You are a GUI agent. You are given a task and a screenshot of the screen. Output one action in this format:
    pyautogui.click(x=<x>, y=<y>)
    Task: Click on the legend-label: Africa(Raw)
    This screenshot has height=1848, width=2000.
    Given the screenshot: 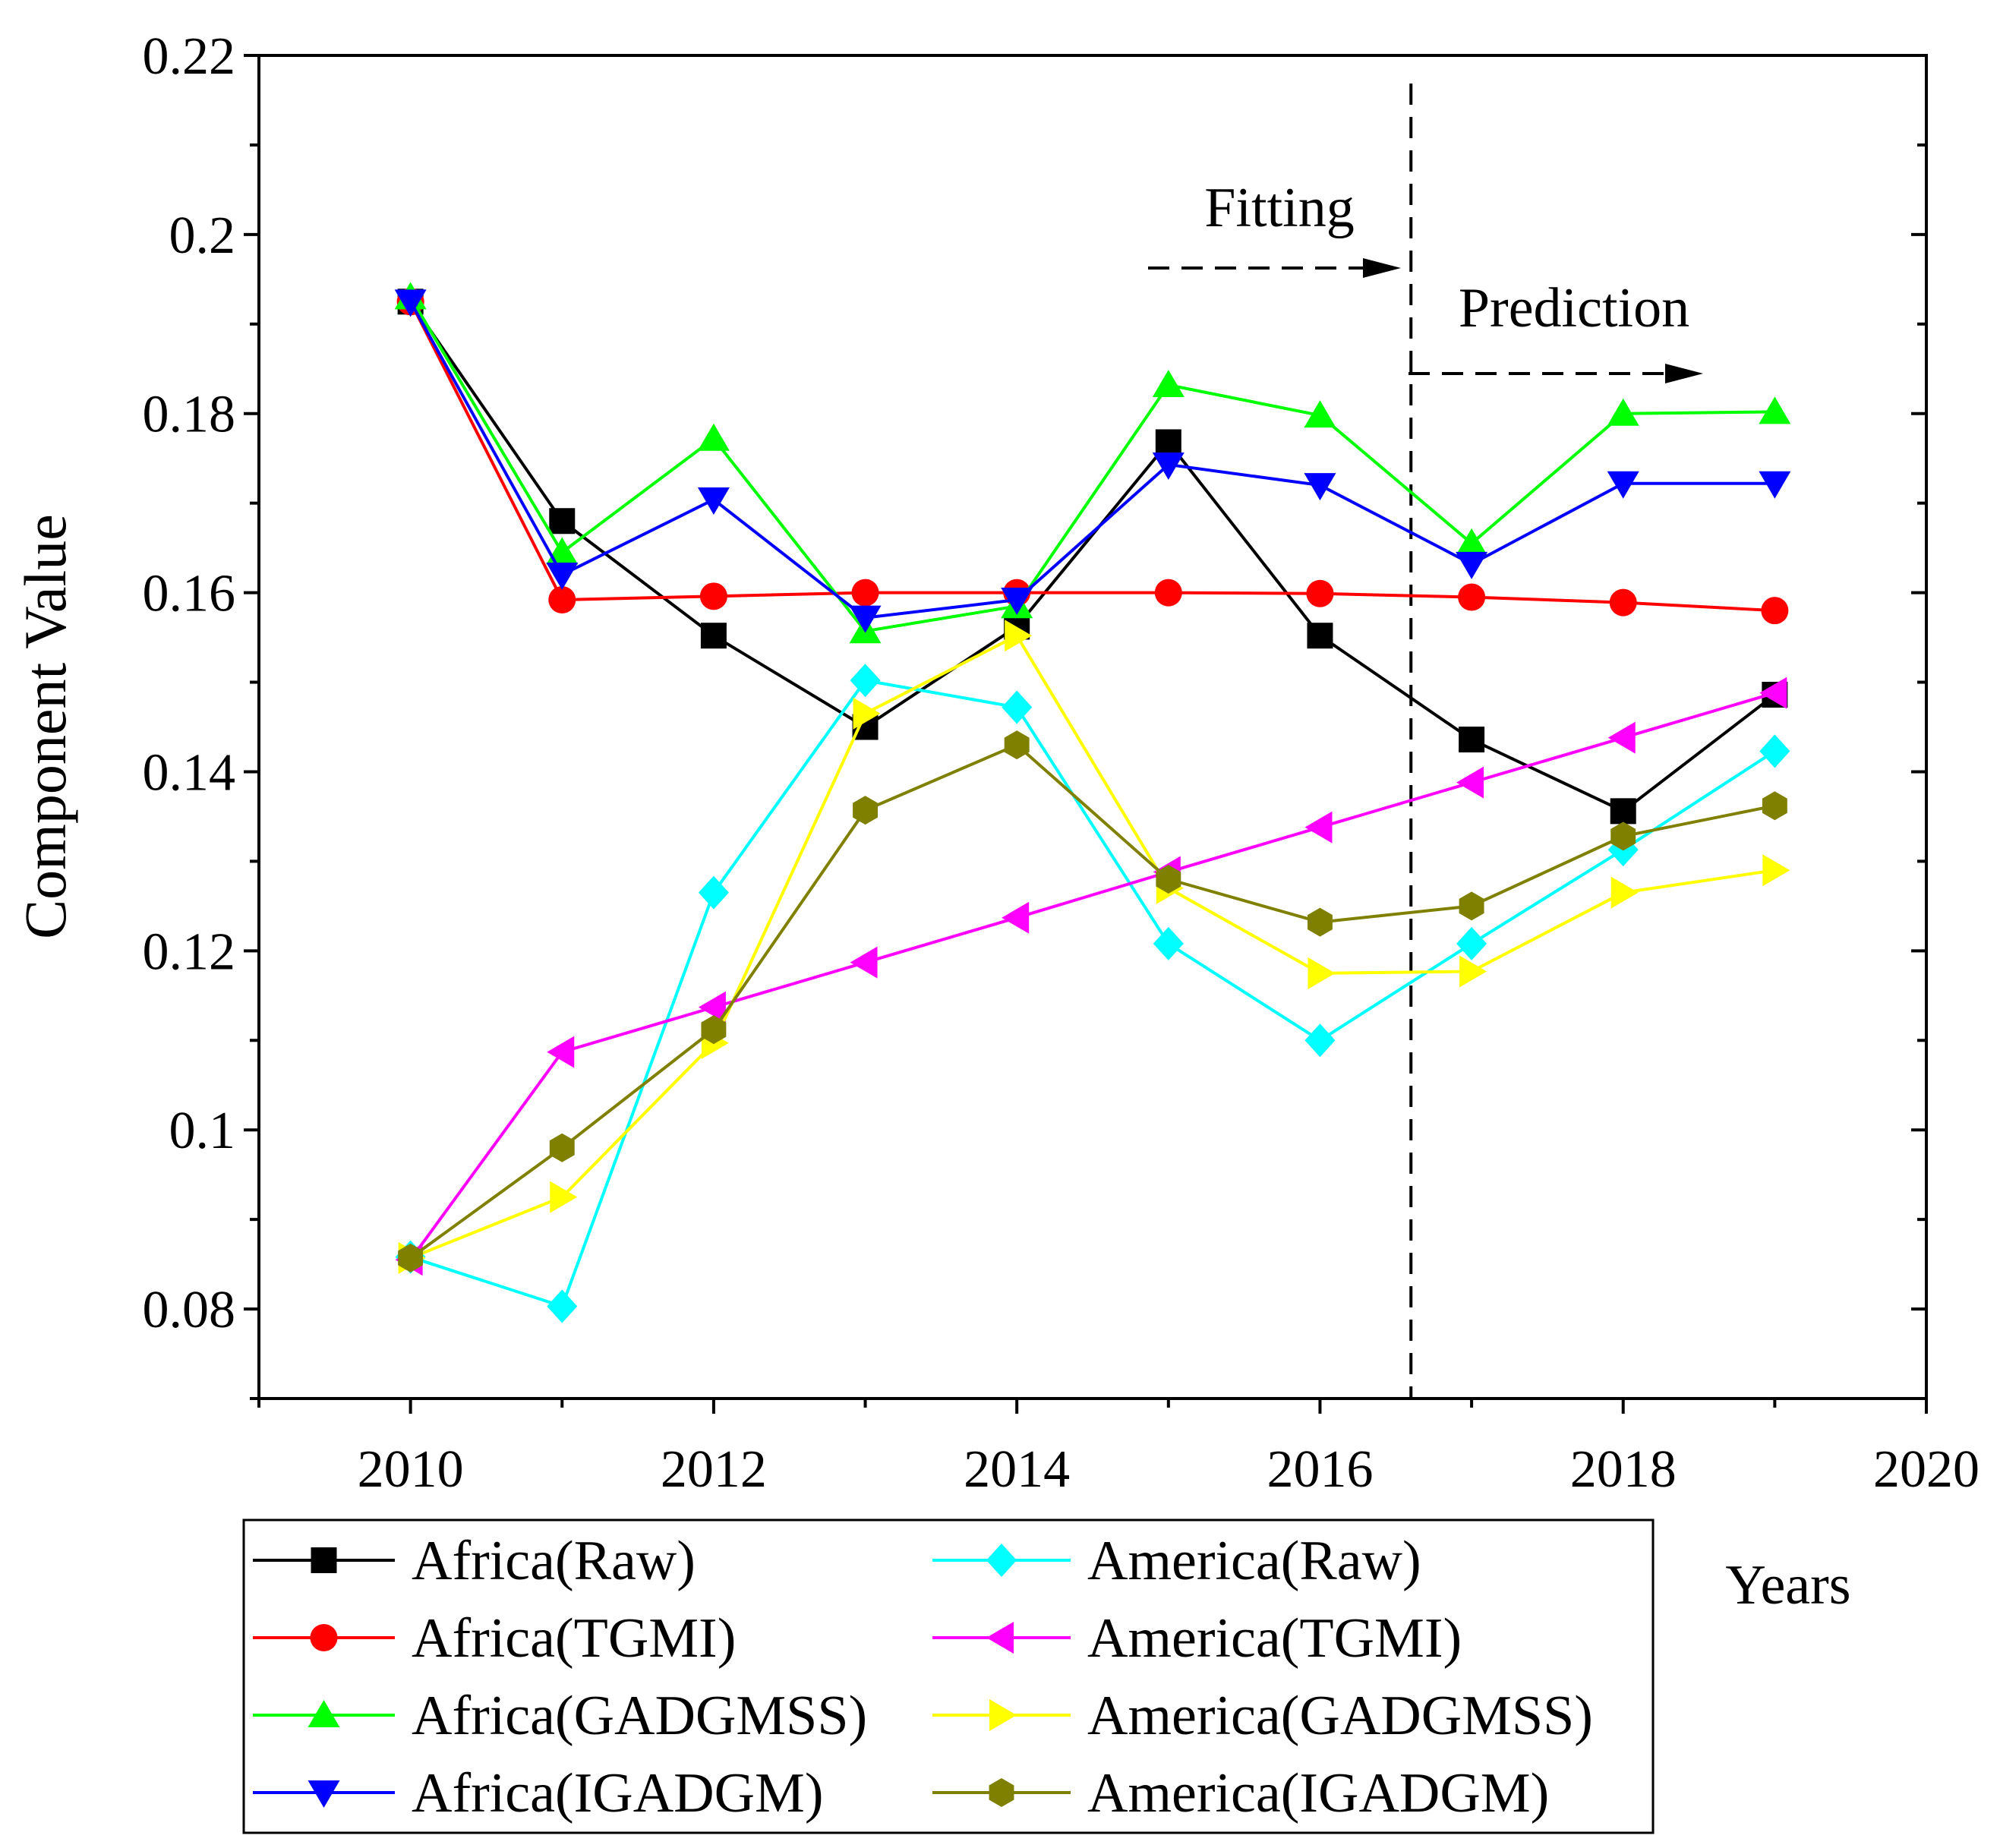 What is the action you would take?
    pyautogui.click(x=554, y=1561)
    